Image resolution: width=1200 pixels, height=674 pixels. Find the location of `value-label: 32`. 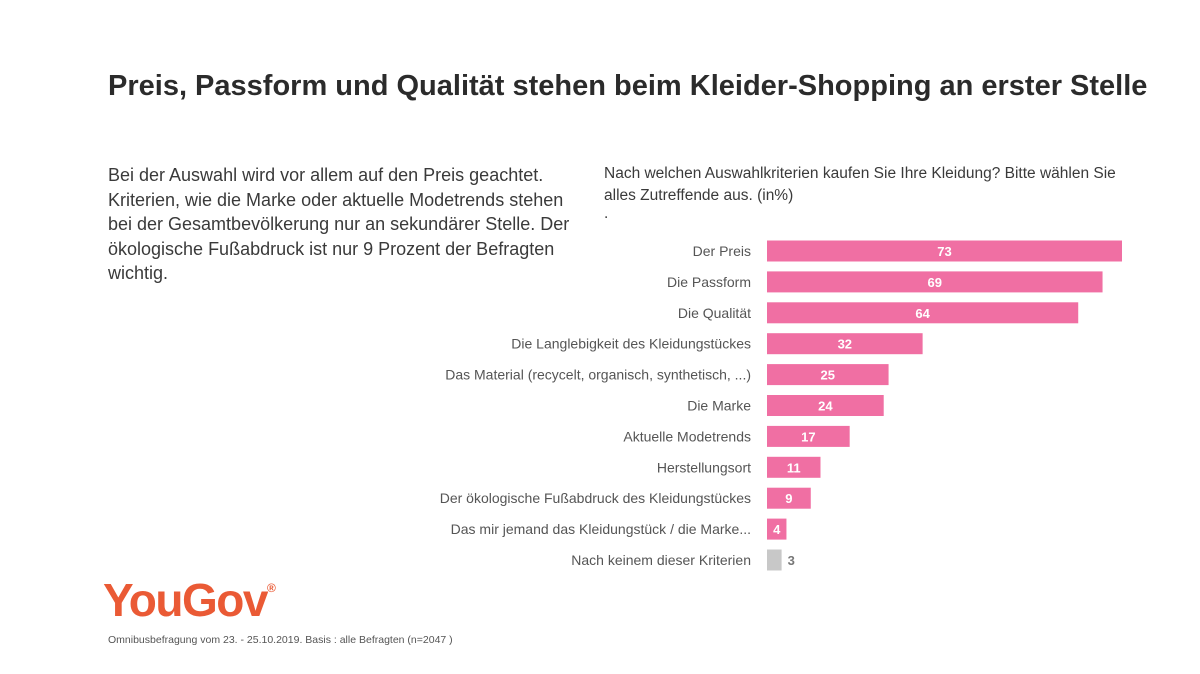

value-label: 32 is located at coordinates (845, 344).